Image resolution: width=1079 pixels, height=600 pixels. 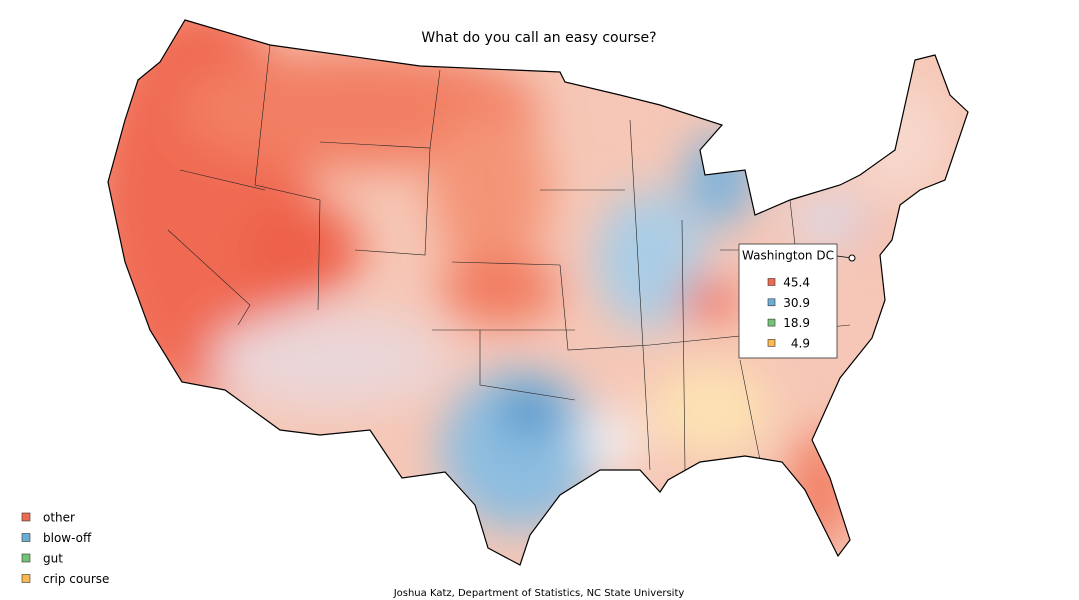 I want to click on tooltip-value: 18.9, so click(x=796, y=323).